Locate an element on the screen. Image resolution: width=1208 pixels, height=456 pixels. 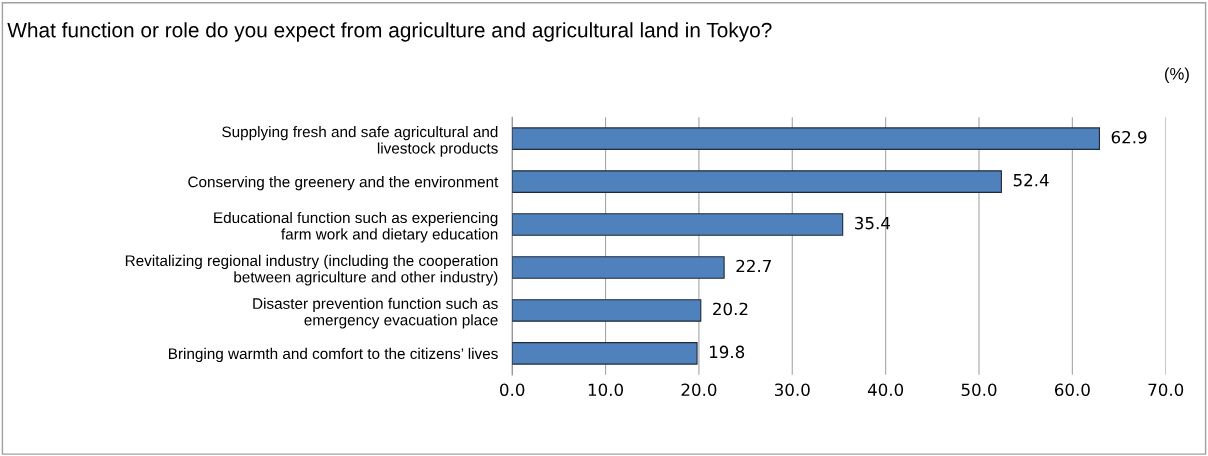
x-tick-label: 30.0 is located at coordinates (792, 390).